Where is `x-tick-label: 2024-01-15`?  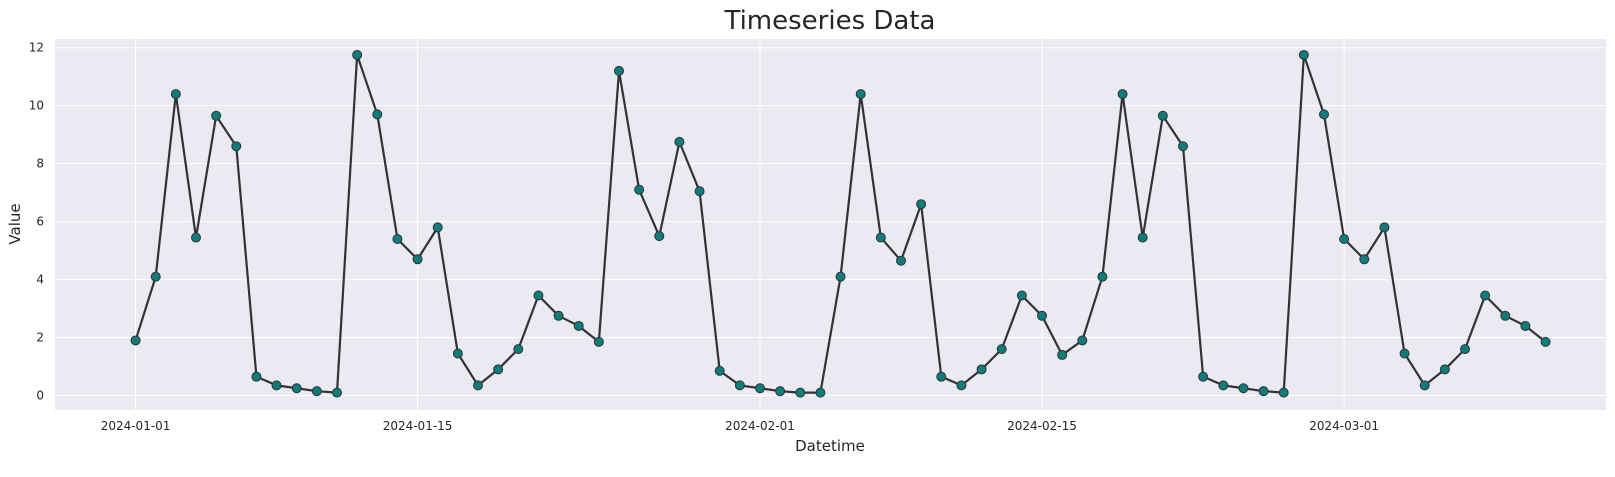 x-tick-label: 2024-01-15 is located at coordinates (418, 426).